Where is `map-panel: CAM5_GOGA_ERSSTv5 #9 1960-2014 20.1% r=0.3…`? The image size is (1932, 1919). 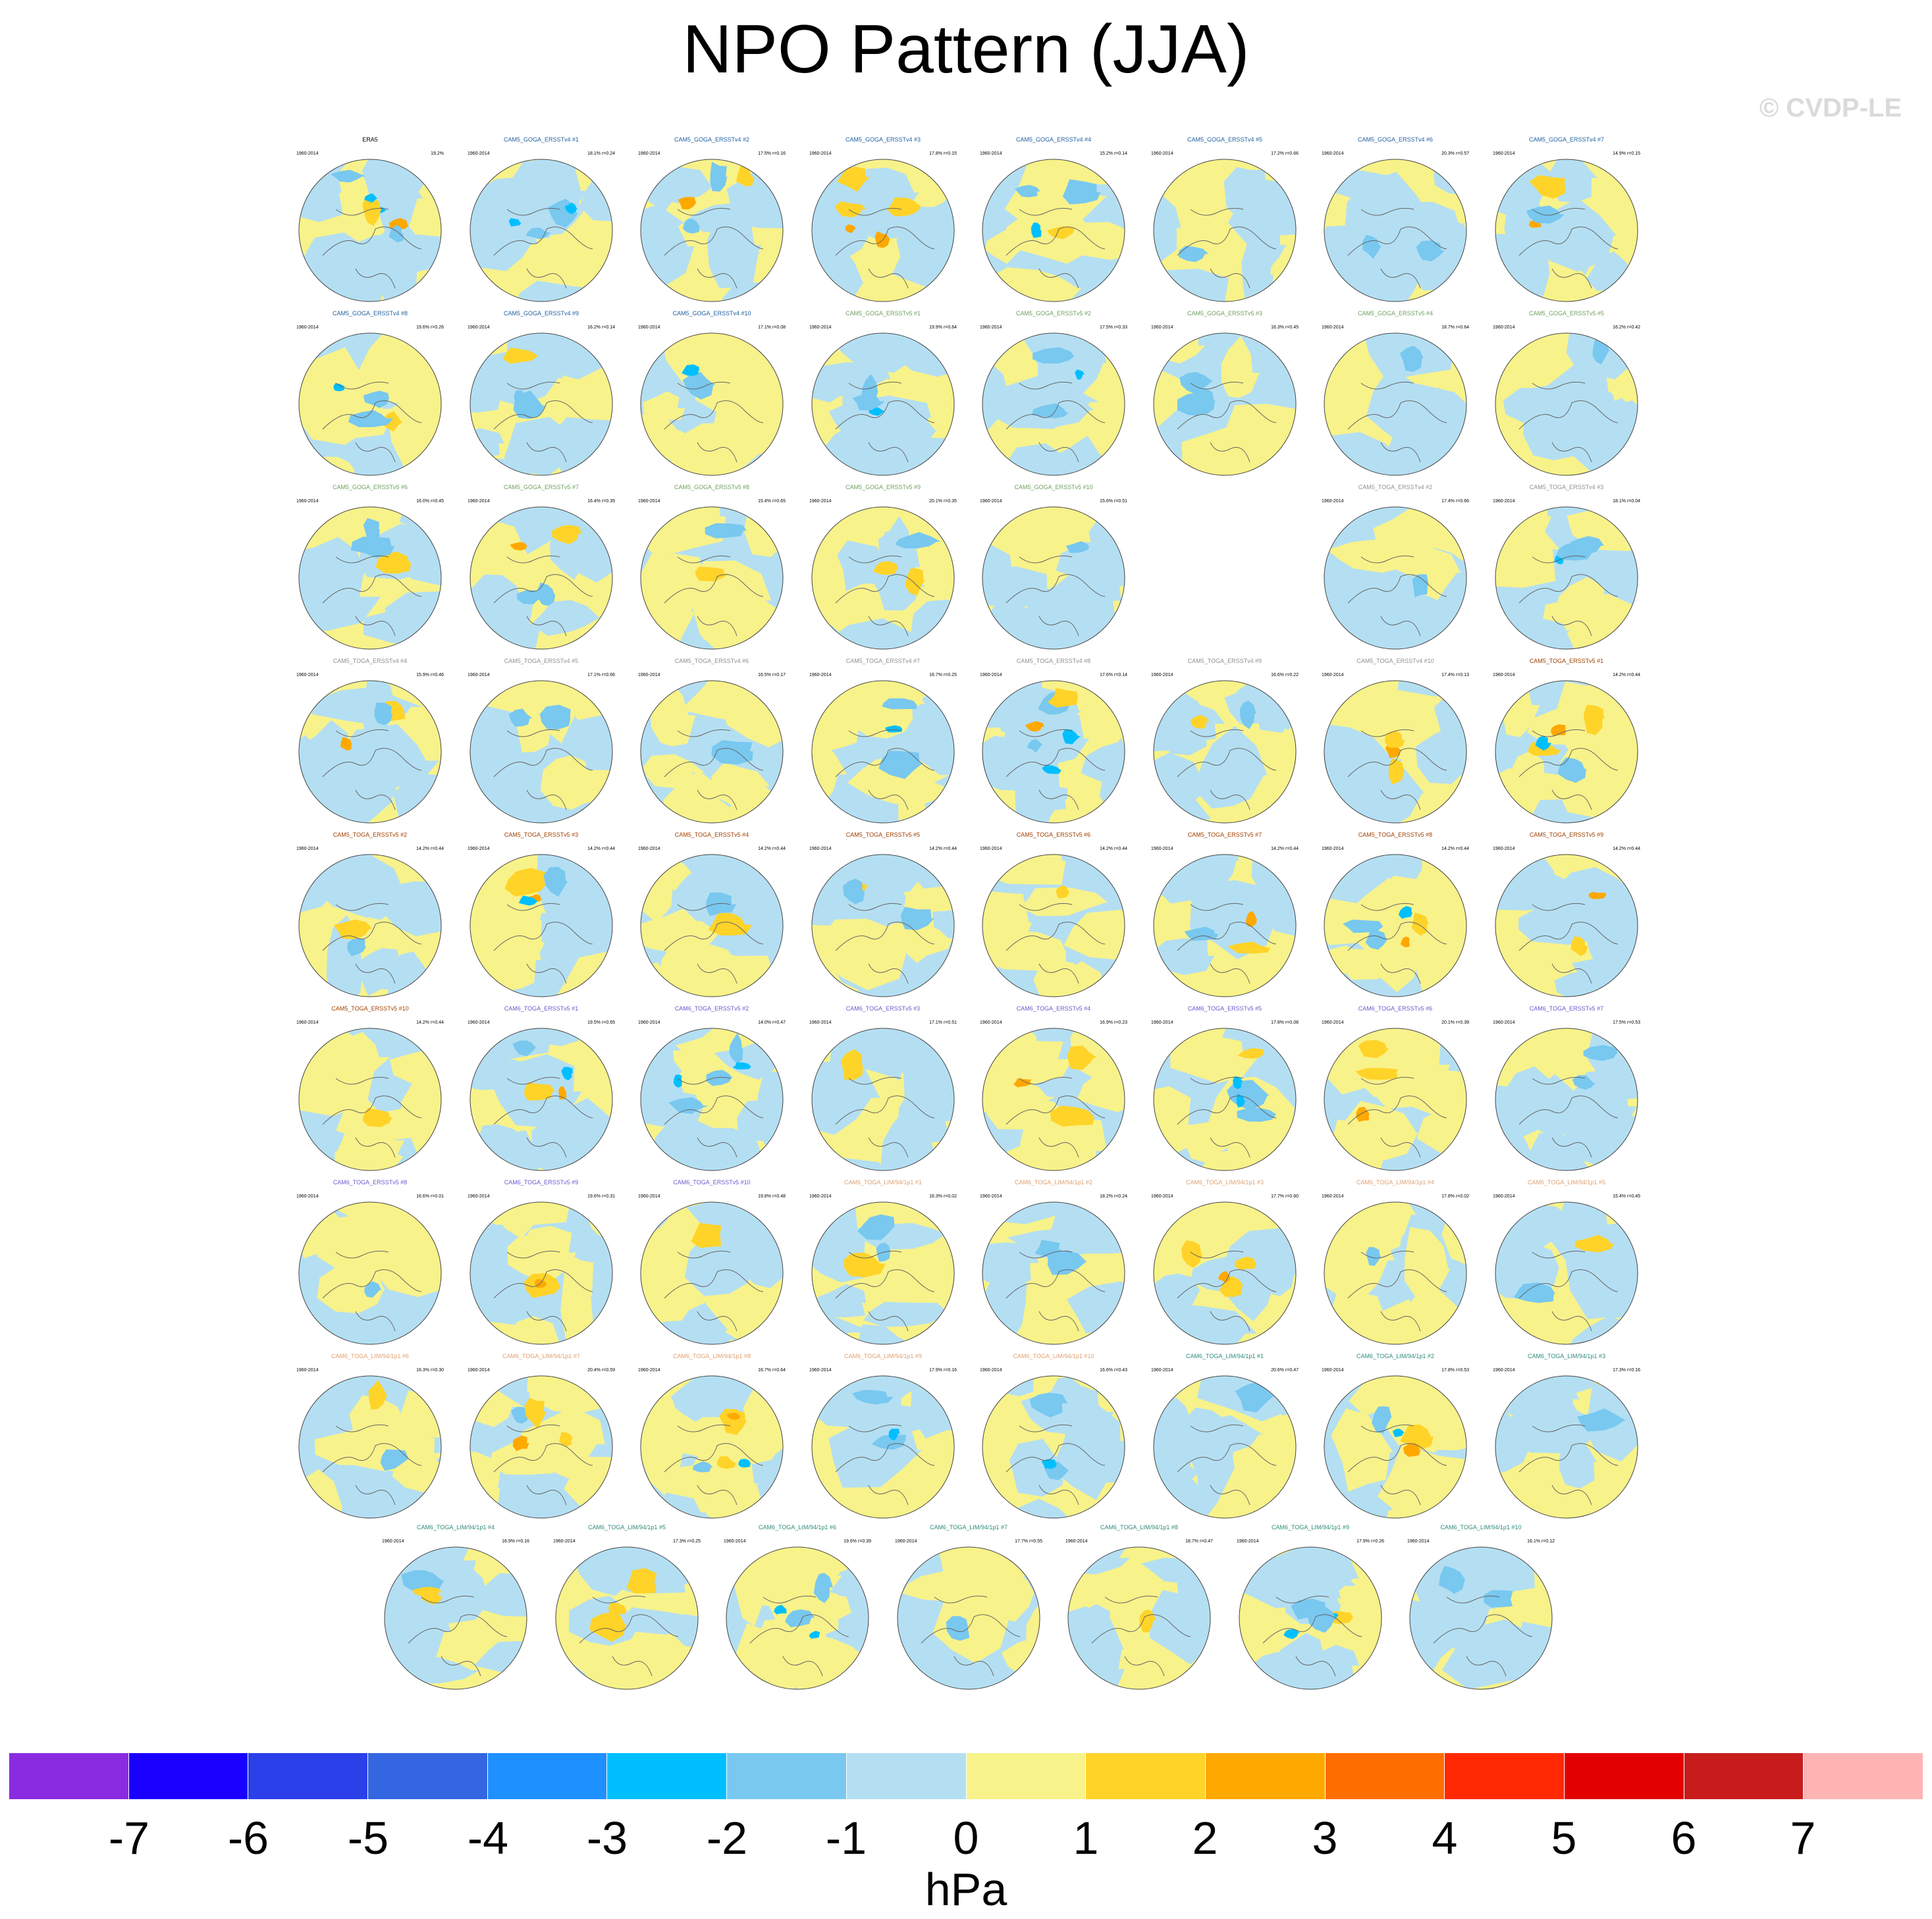 map-panel: CAM5_GOGA_ERSSTv5 #9 1960-2014 20.1% r=0.3… is located at coordinates (883, 568).